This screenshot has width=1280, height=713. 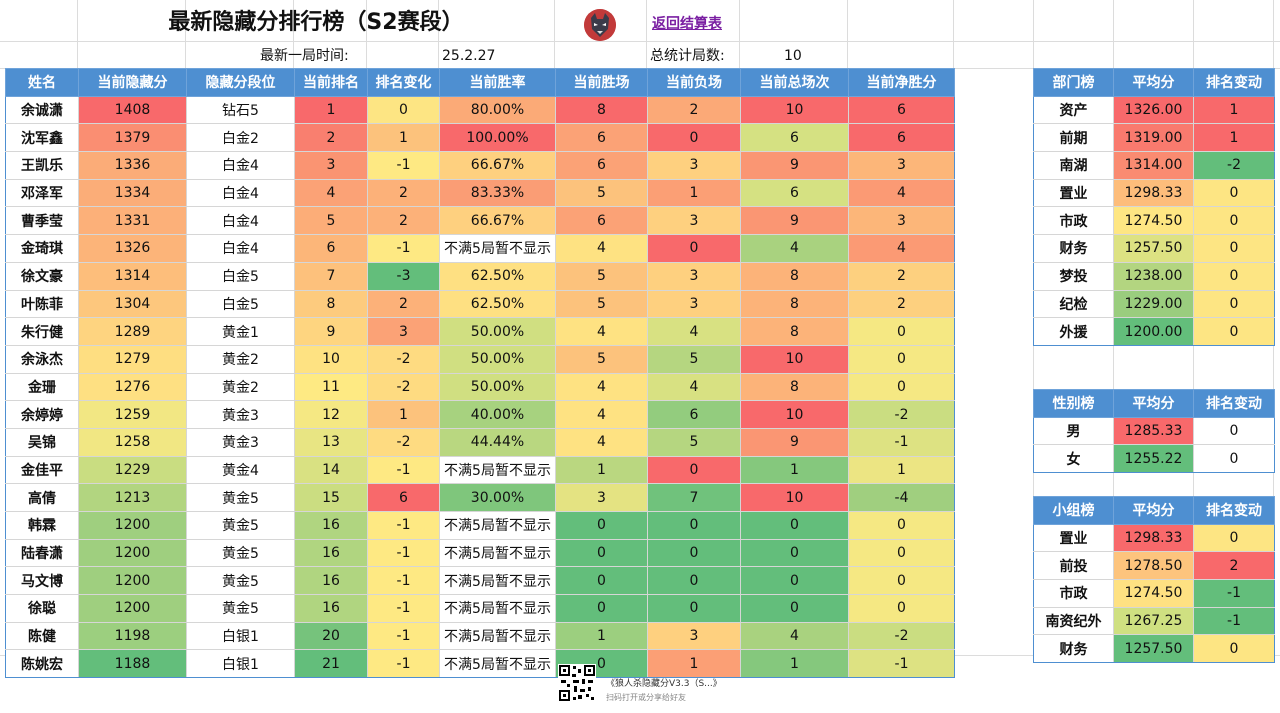 What do you see at coordinates (1154, 621) in the screenshot?
I see `group-row: 南资纪外 1267.25 -1` at bounding box center [1154, 621].